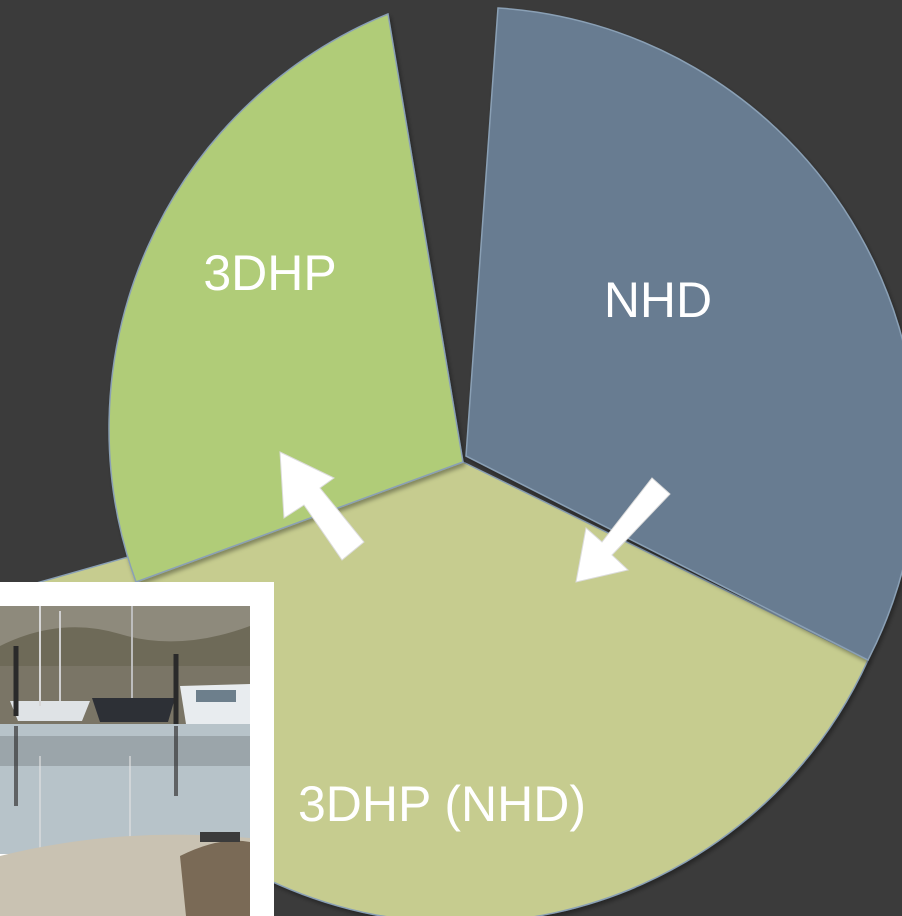 The height and width of the screenshot is (916, 902). I want to click on segment-label-nhd: NHD, so click(658, 300).